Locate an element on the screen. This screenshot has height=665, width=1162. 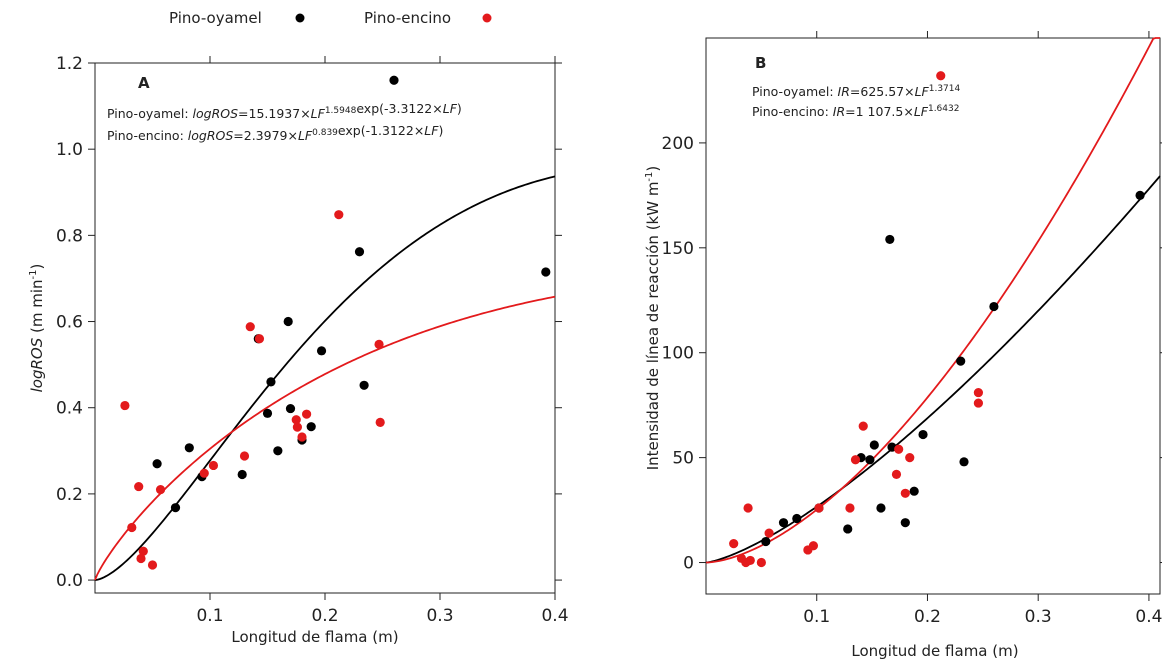
panel-b-equation-pino-encino: Pino-encino: IR=1 107.5×LF1.6432 is located at coordinates (855, 111).